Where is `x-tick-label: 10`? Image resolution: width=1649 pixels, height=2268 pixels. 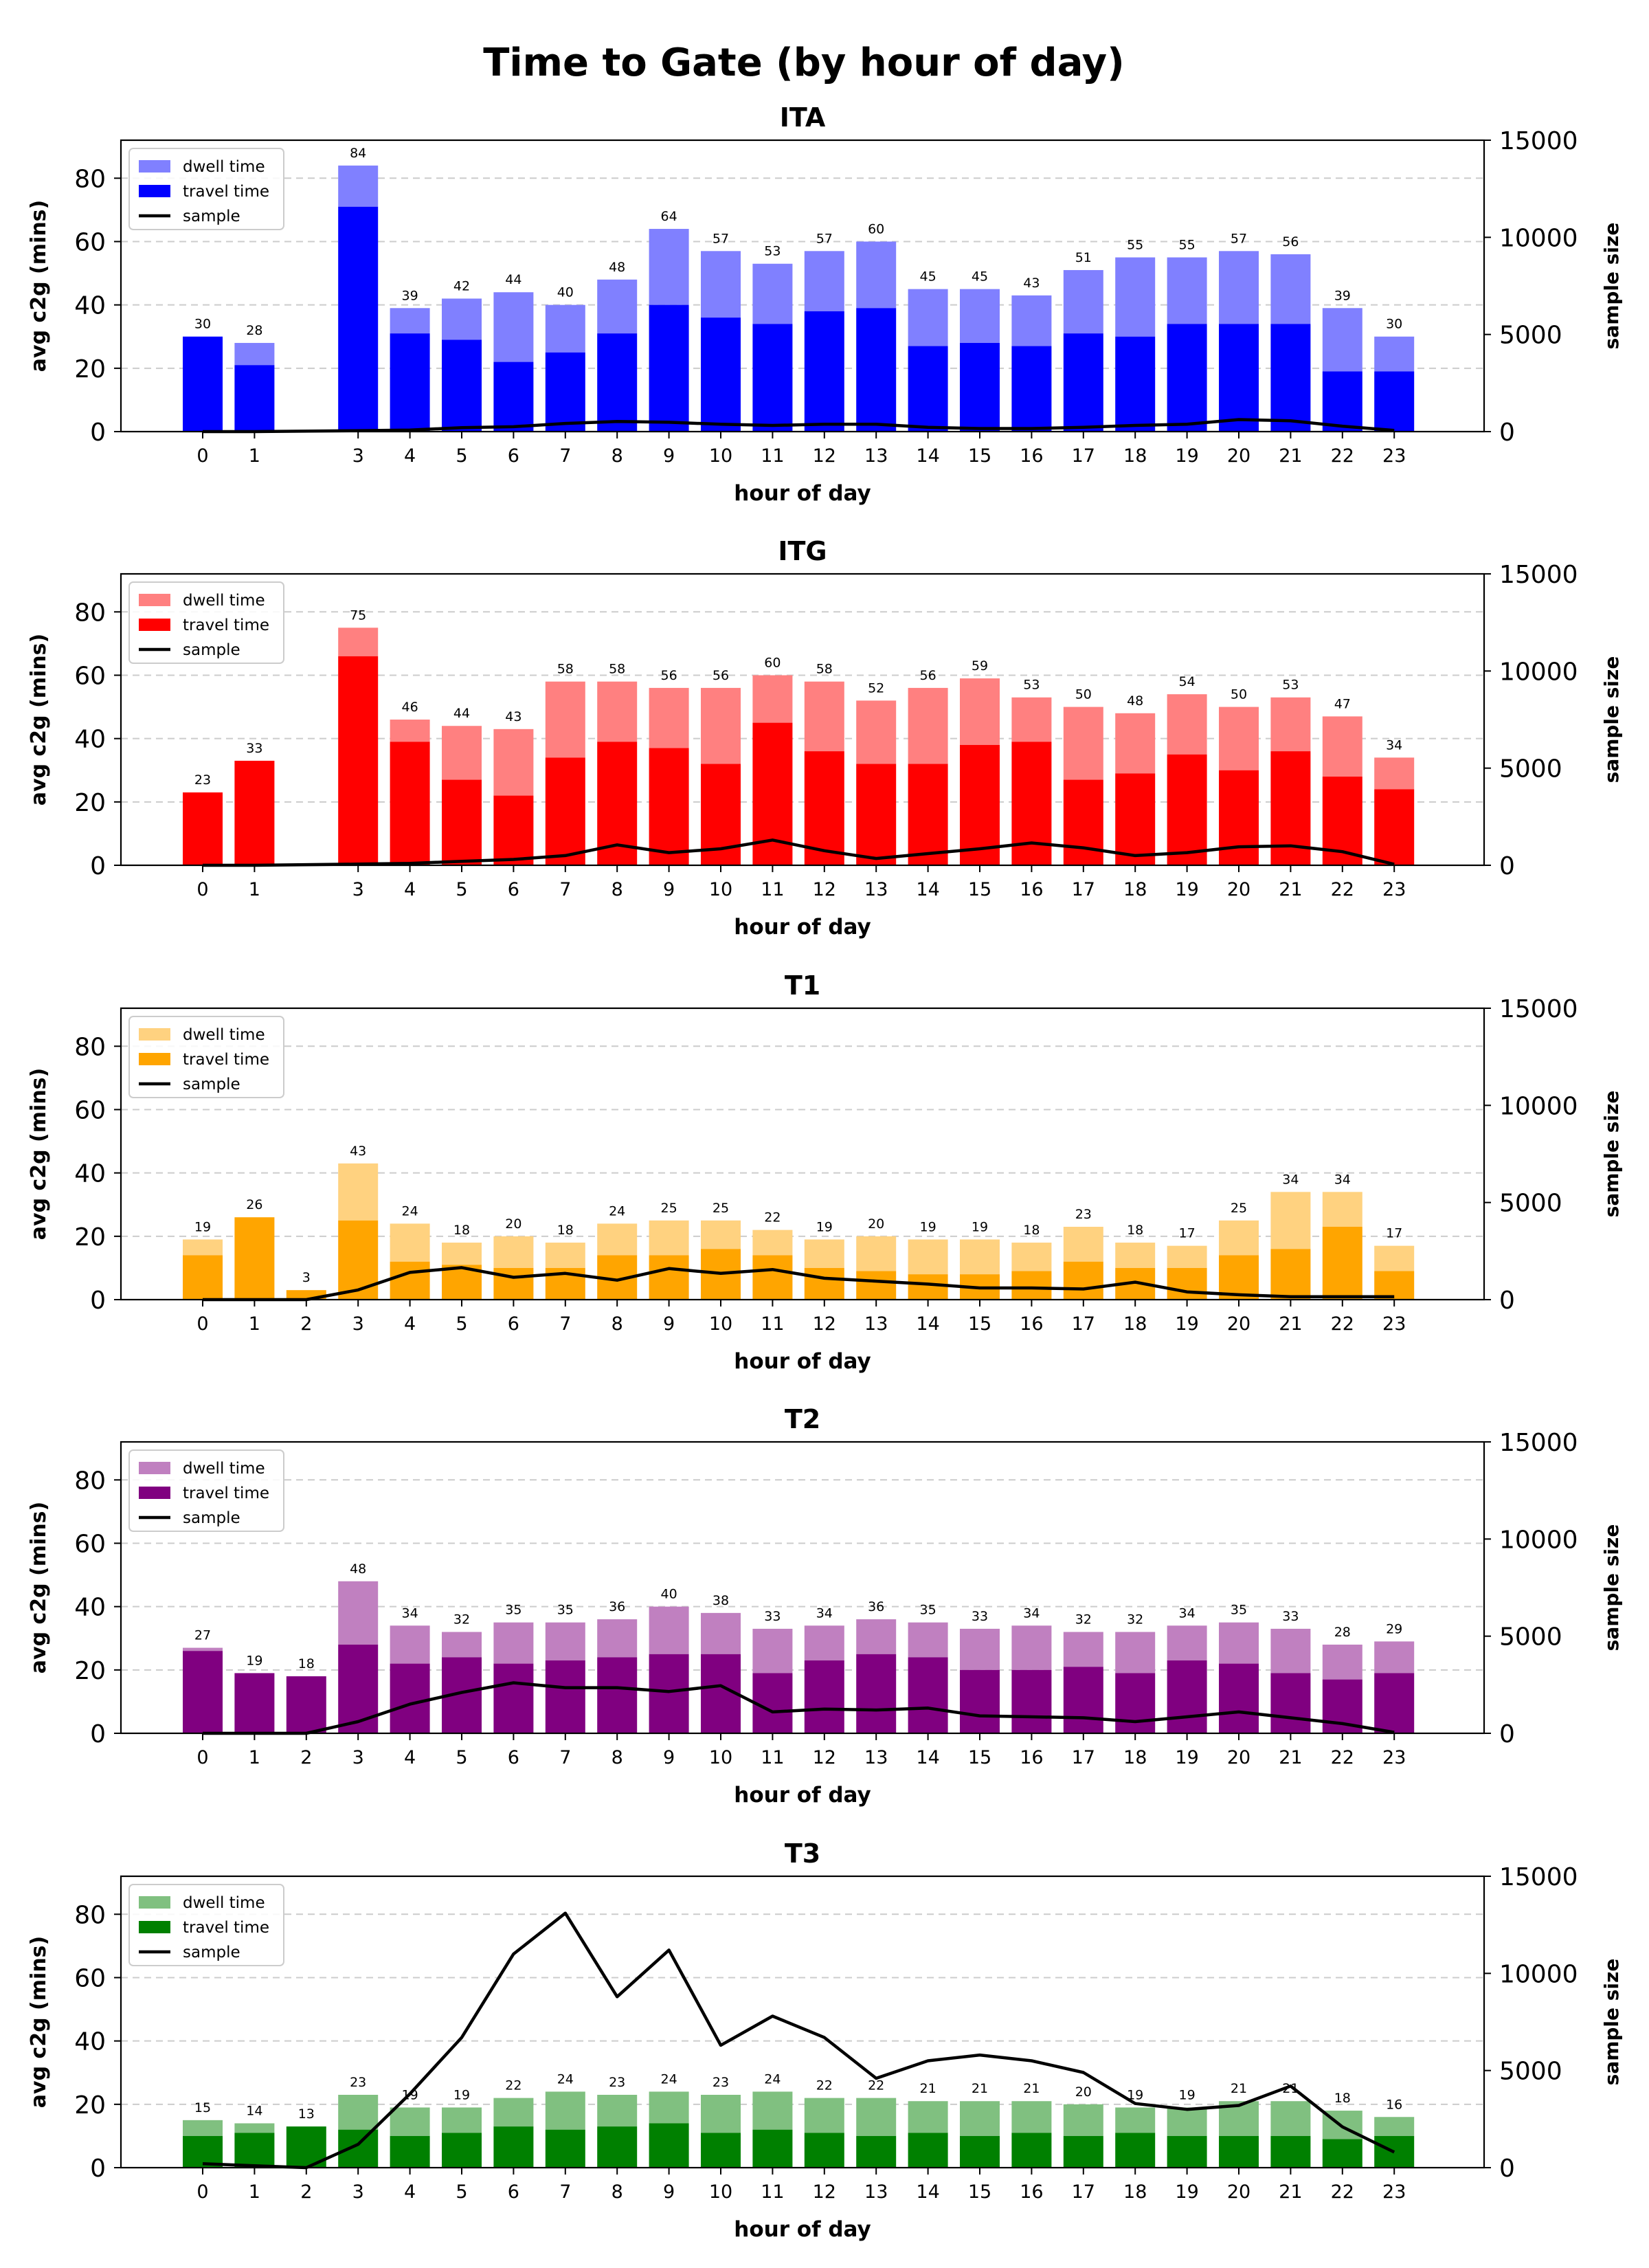 x-tick-label: 10 is located at coordinates (720, 2192).